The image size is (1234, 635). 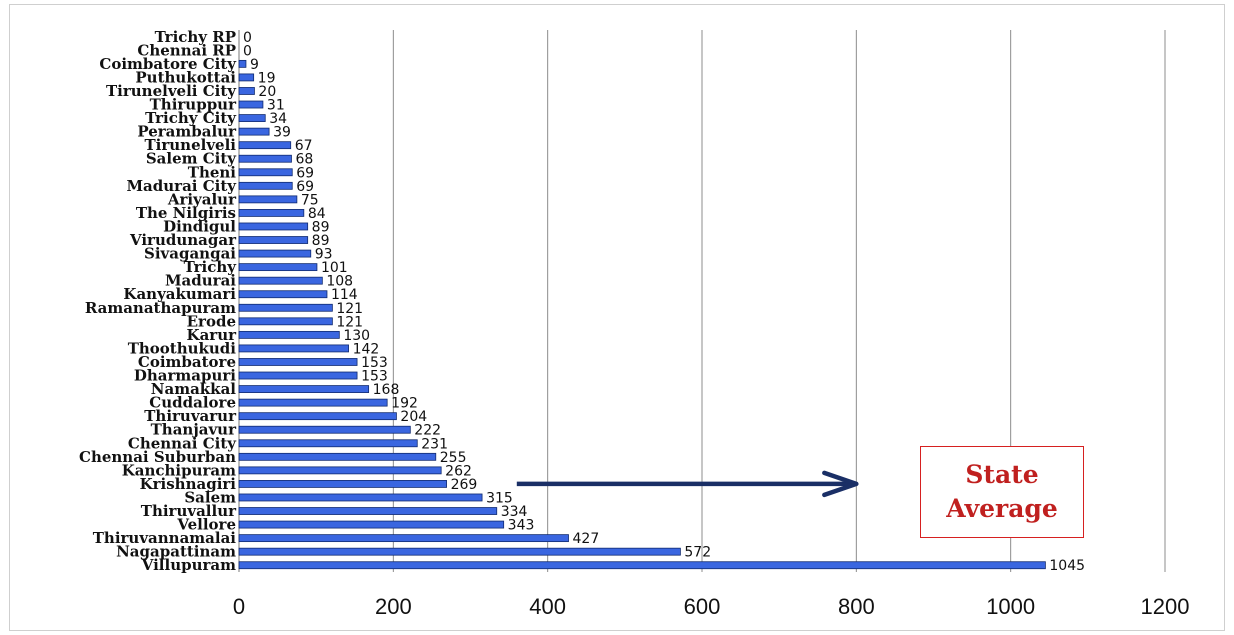 I want to click on category-label-ramanathapuram: Ramanathapuram, so click(x=160, y=308).